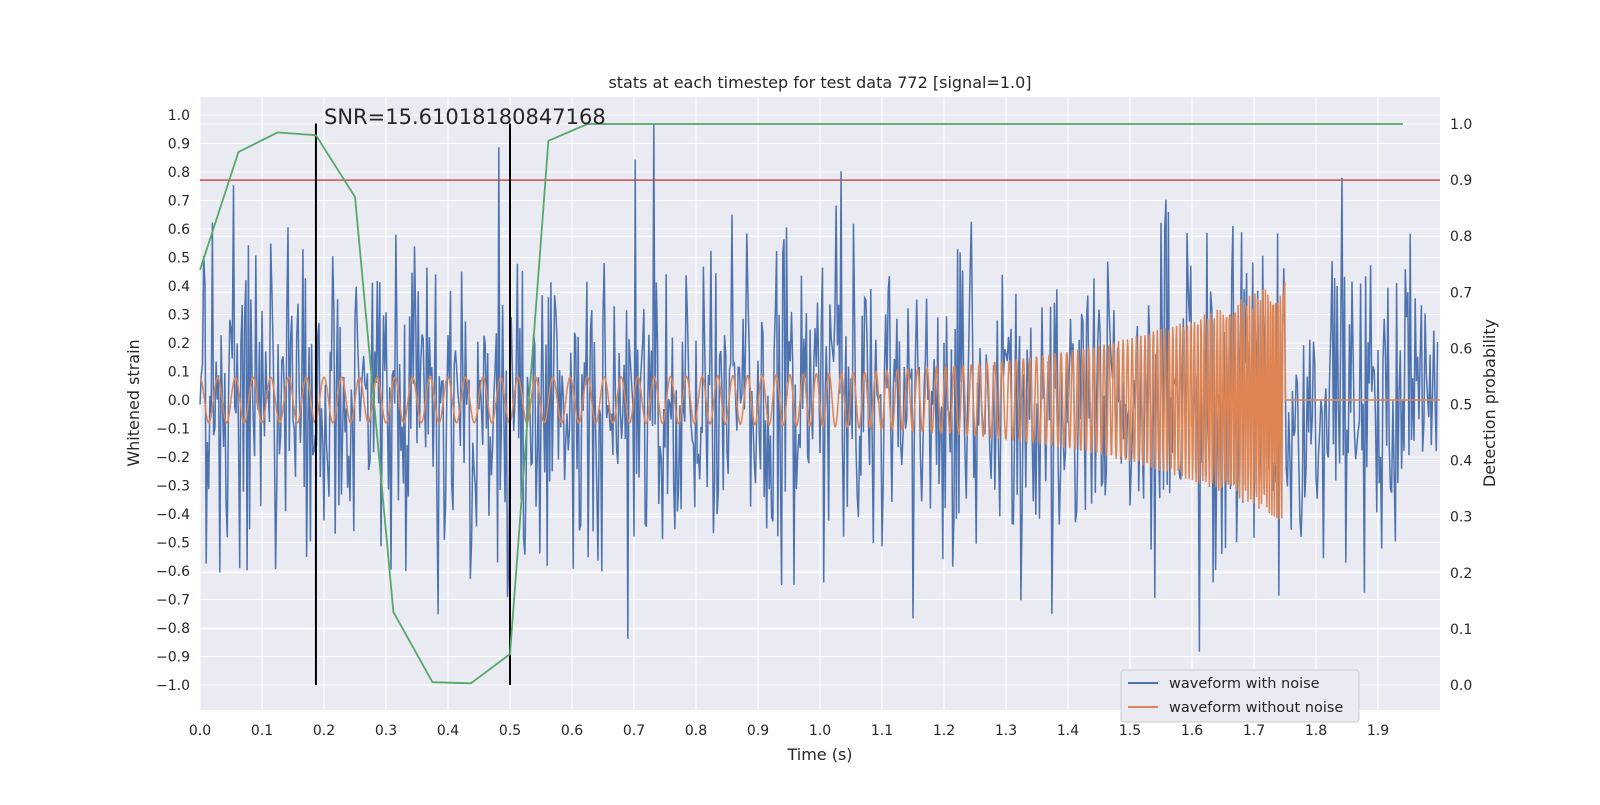  I want to click on x-tick-label: 1.0, so click(820, 731).